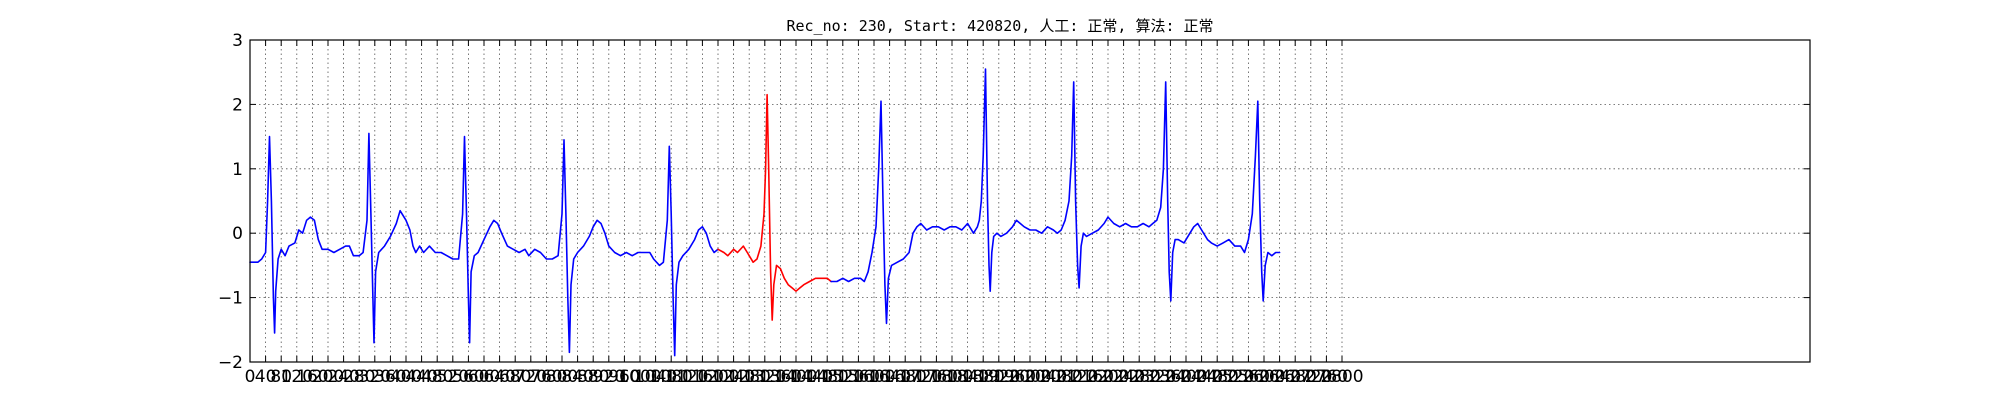 Image resolution: width=2000 pixels, height=400 pixels. I want to click on x-tick-label: 840, so click(577, 377).